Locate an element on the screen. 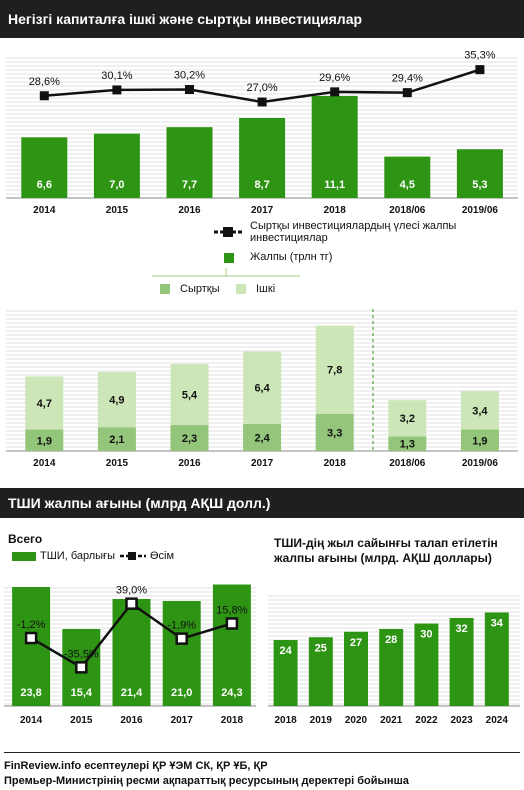 The image size is (524, 790). external-value-label: 2,3 is located at coordinates (189, 439).